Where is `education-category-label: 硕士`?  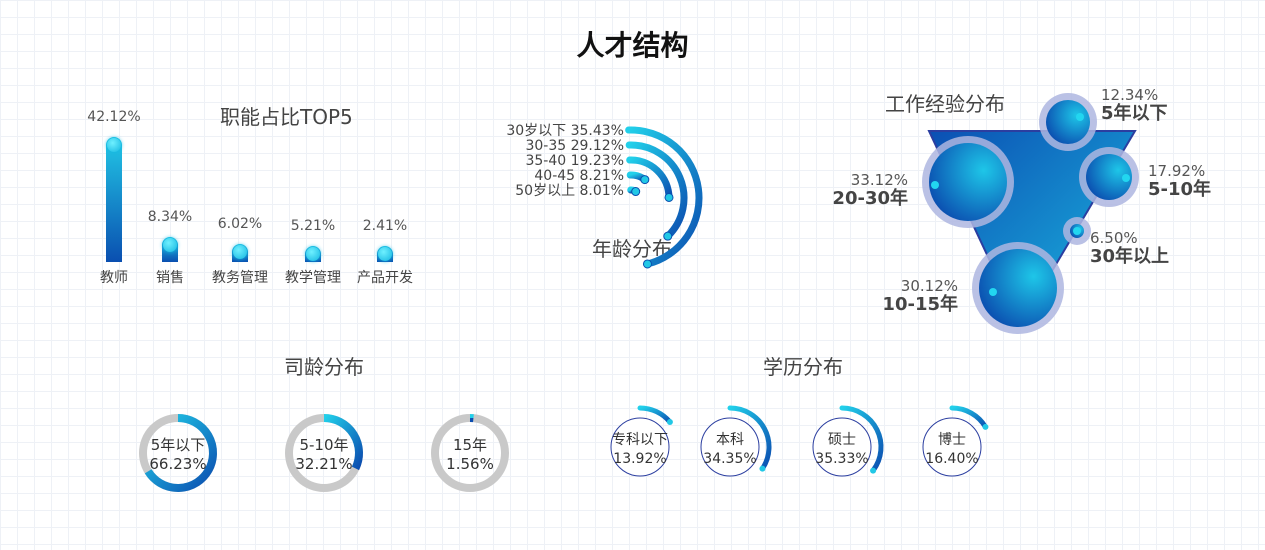 education-category-label: 硕士 is located at coordinates (842, 440).